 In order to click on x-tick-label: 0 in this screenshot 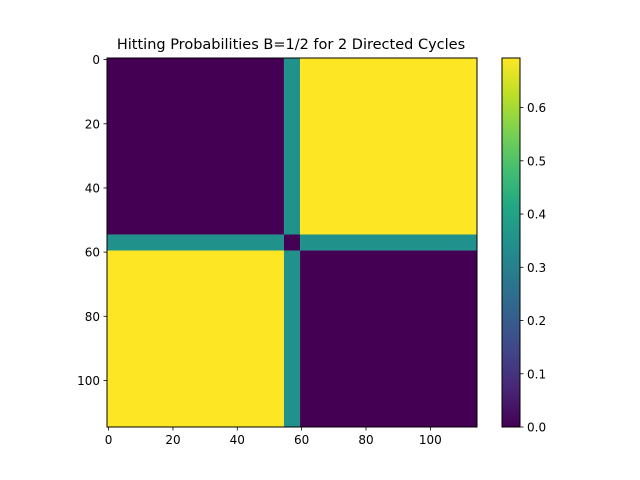, I will do `click(109, 440)`.